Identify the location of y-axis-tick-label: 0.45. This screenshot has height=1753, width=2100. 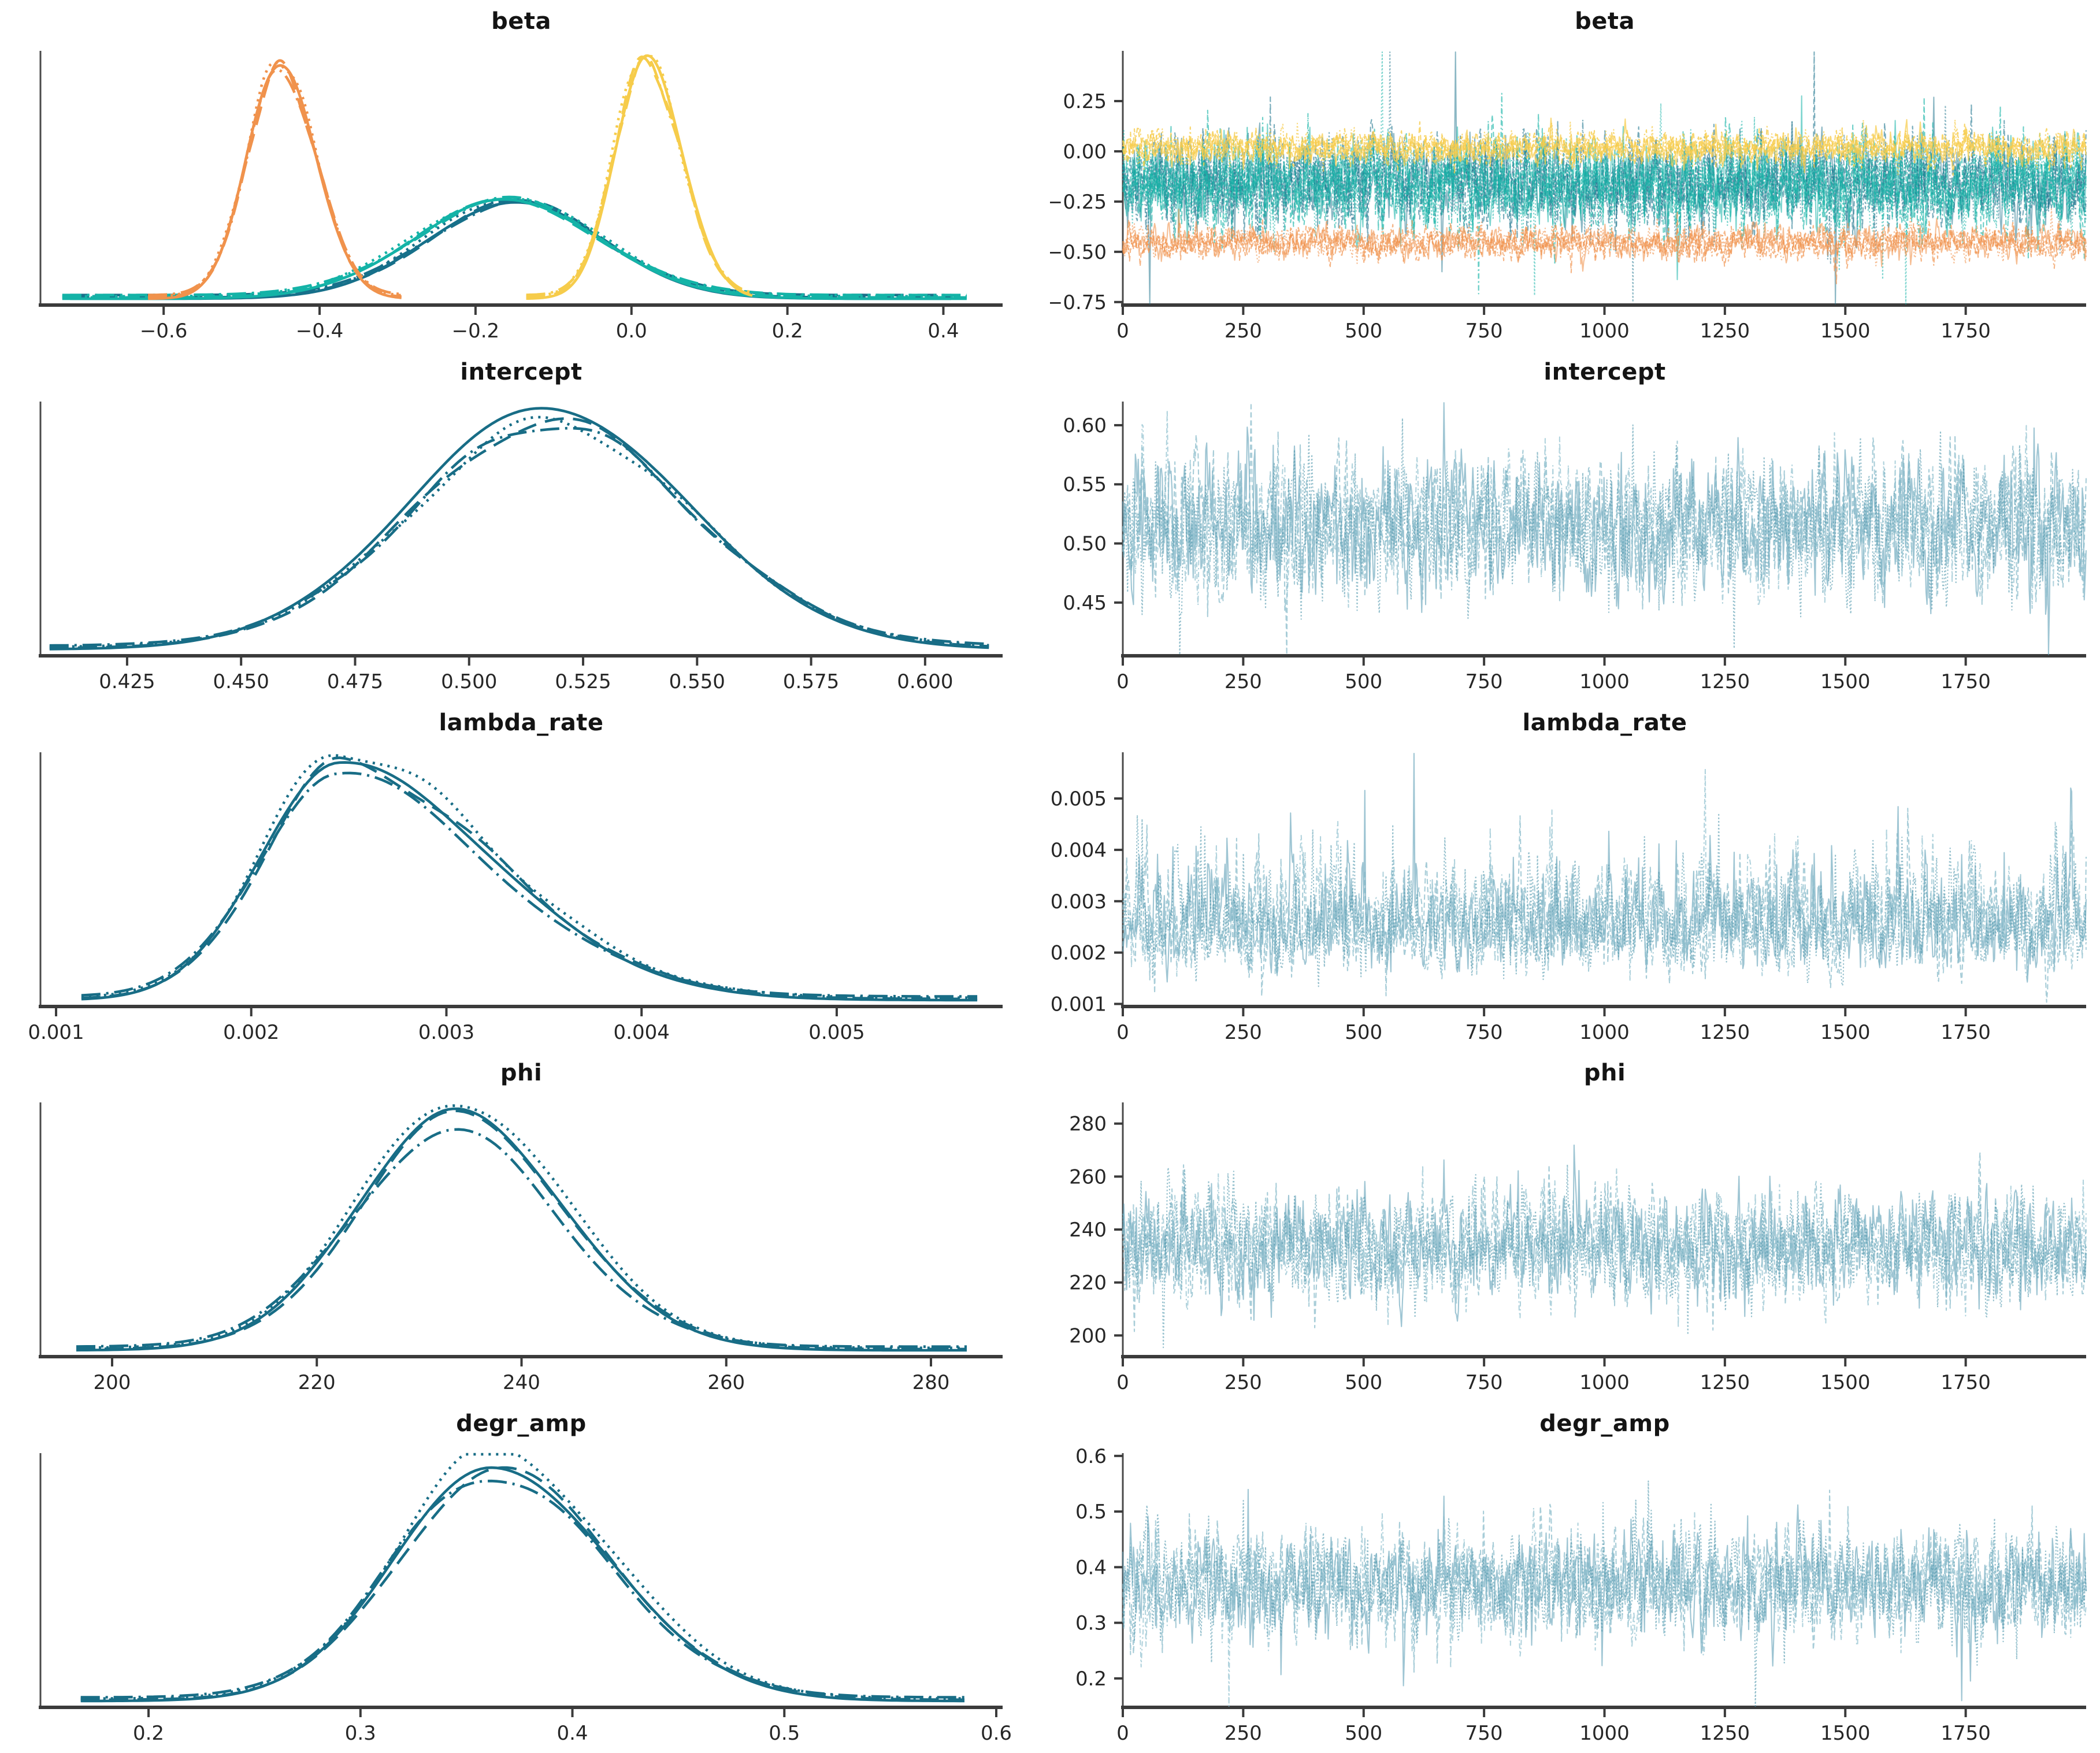
(1085, 603).